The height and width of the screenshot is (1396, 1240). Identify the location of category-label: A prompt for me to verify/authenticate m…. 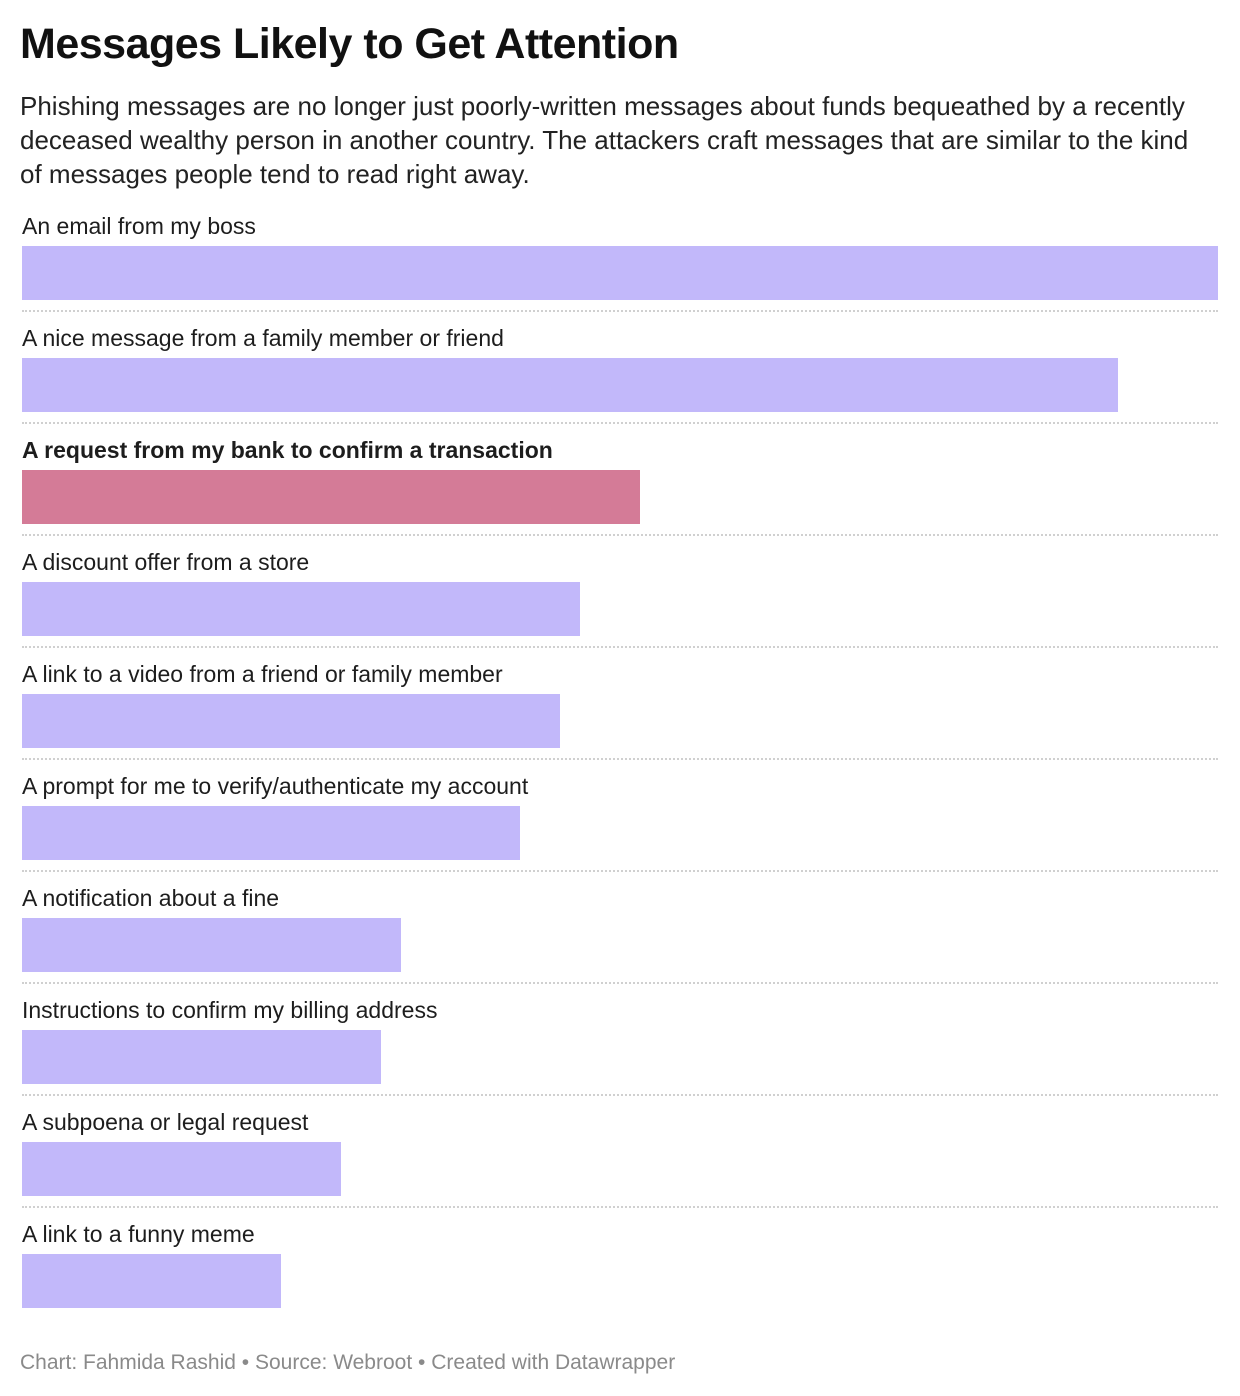
(275, 786).